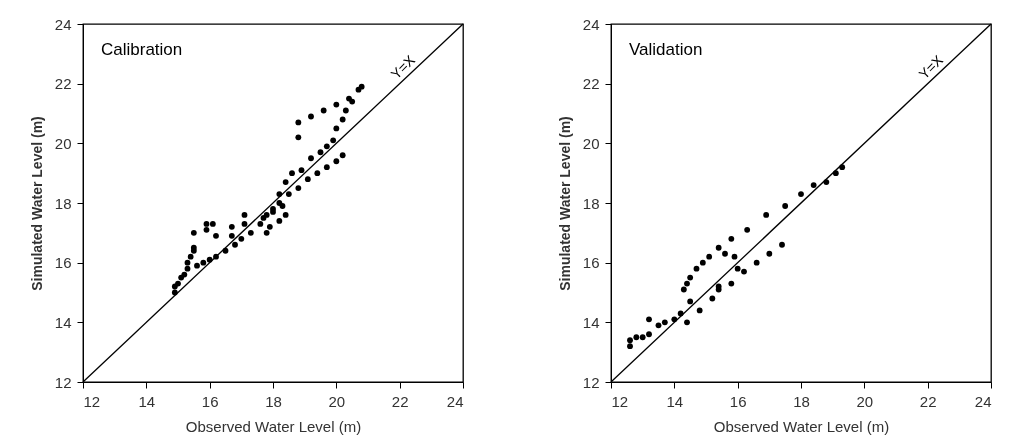  I want to click on annotation: Calibration, so click(142, 49).